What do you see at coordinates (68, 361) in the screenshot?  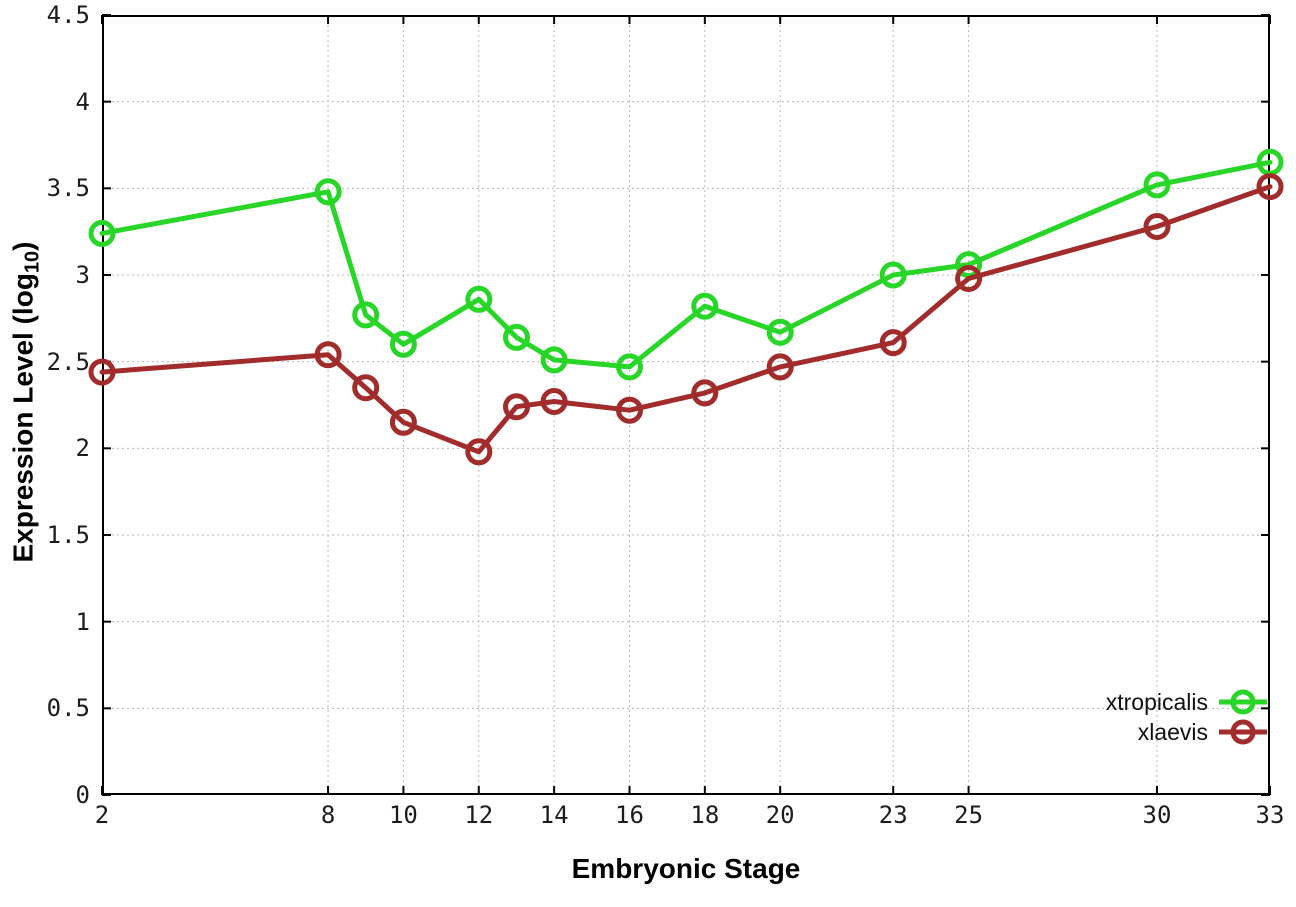 I see `y-tick-label: 2.5` at bounding box center [68, 361].